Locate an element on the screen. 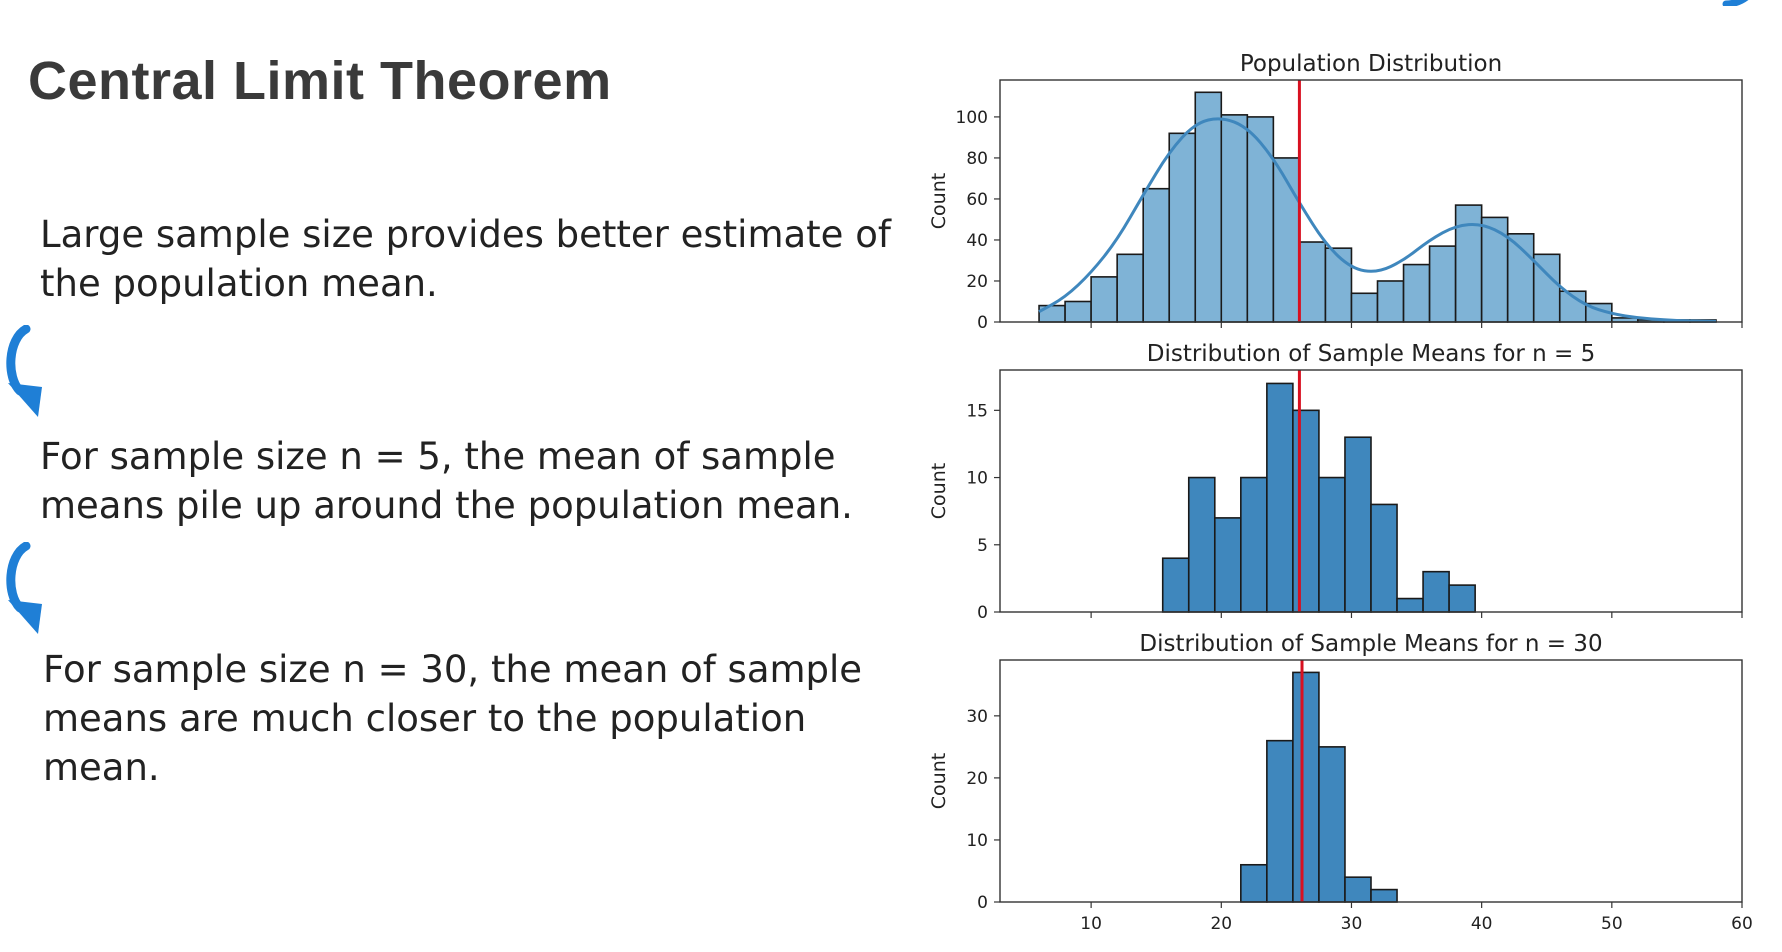  y-tick-label: 15 is located at coordinates (977, 411).